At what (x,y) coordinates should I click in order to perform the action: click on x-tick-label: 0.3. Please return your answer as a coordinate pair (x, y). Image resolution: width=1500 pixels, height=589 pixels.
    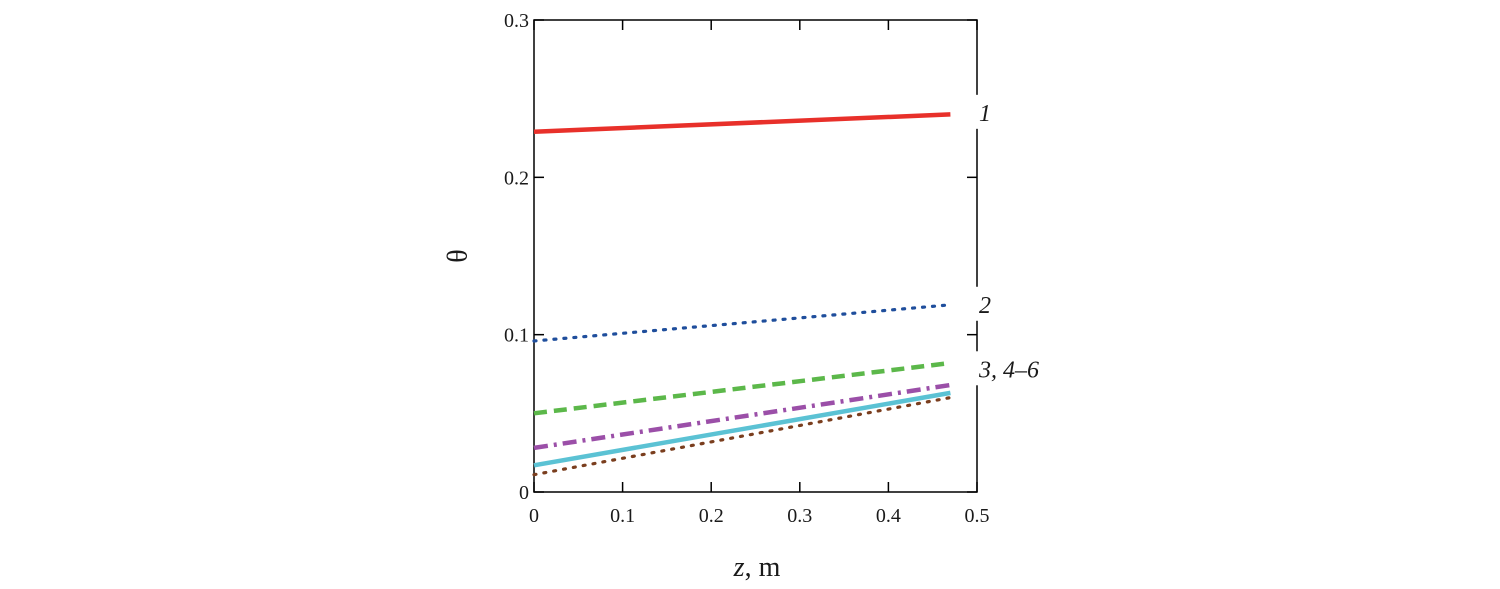
    Looking at the image, I should click on (799, 516).